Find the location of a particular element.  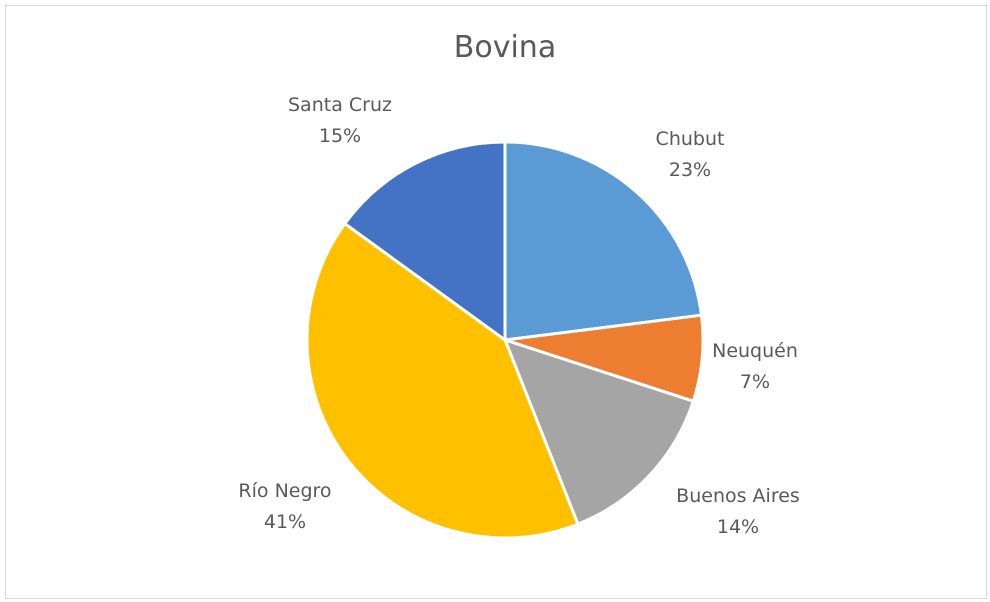

pie-slice-santa-cruz is located at coordinates (424, 241).